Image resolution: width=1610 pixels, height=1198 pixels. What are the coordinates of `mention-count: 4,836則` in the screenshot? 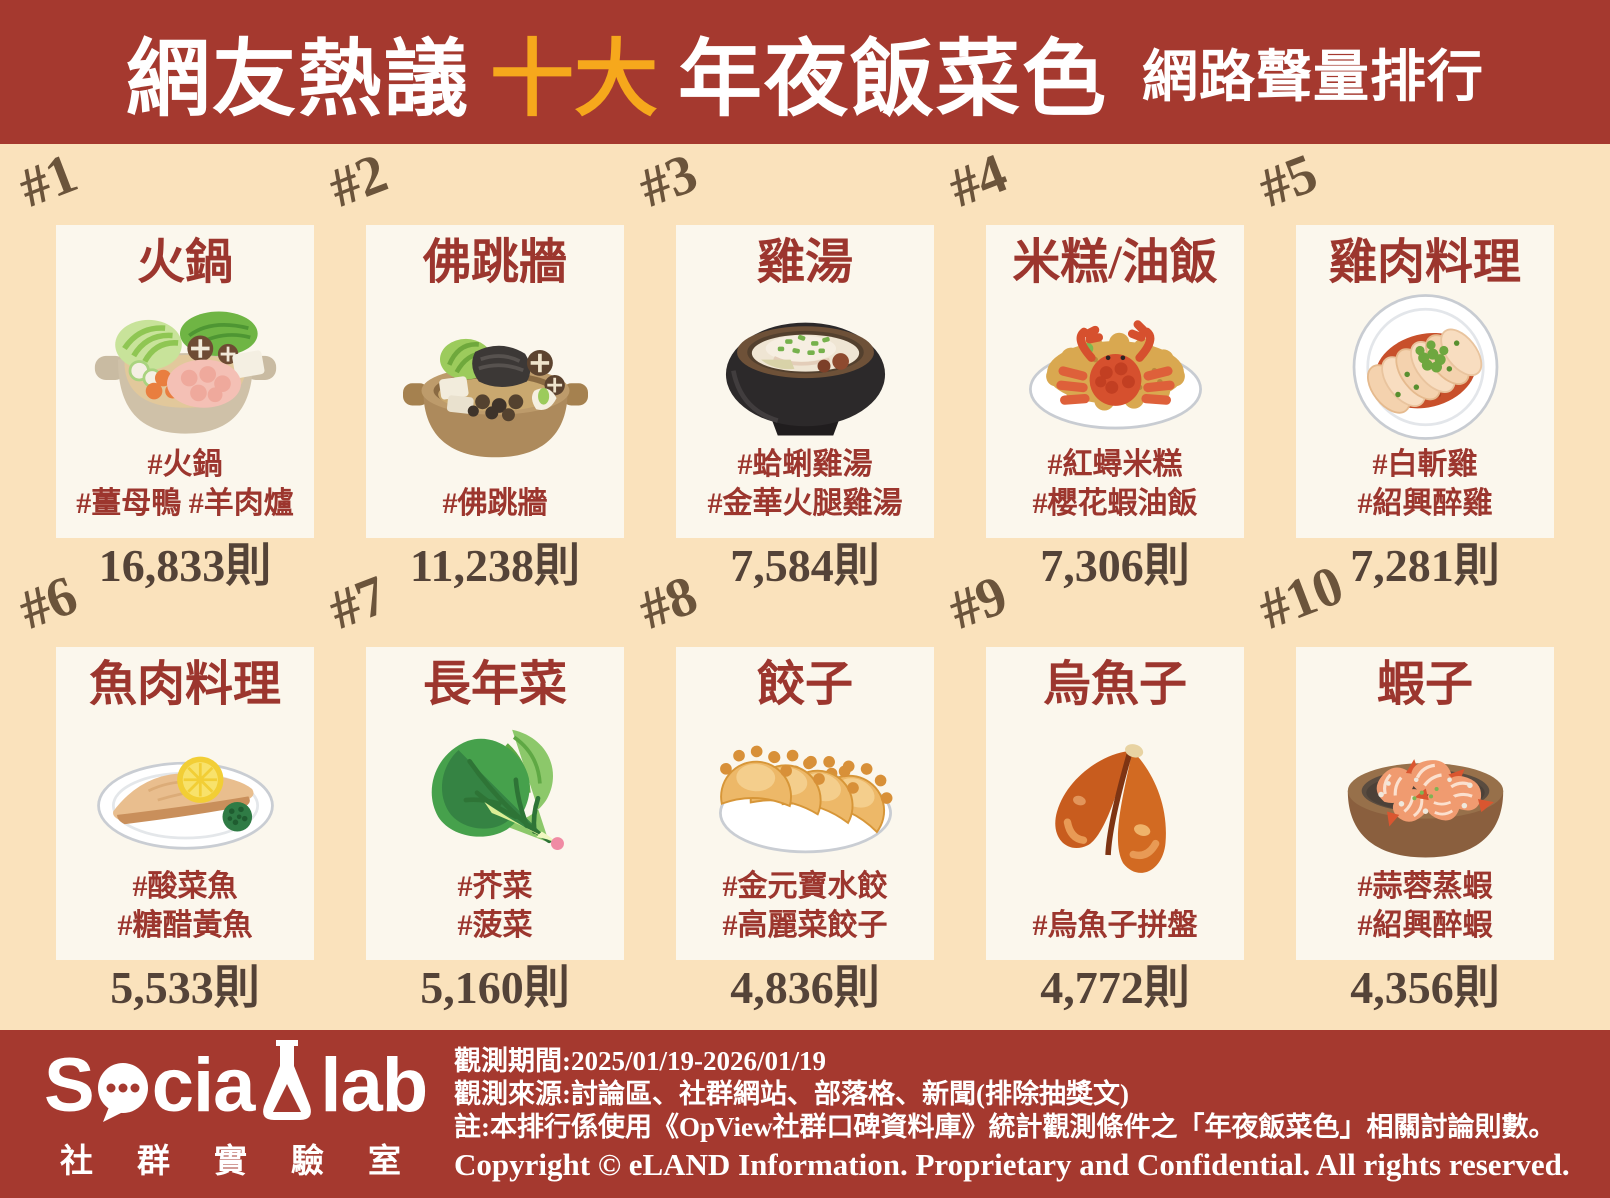 It's located at (805, 987).